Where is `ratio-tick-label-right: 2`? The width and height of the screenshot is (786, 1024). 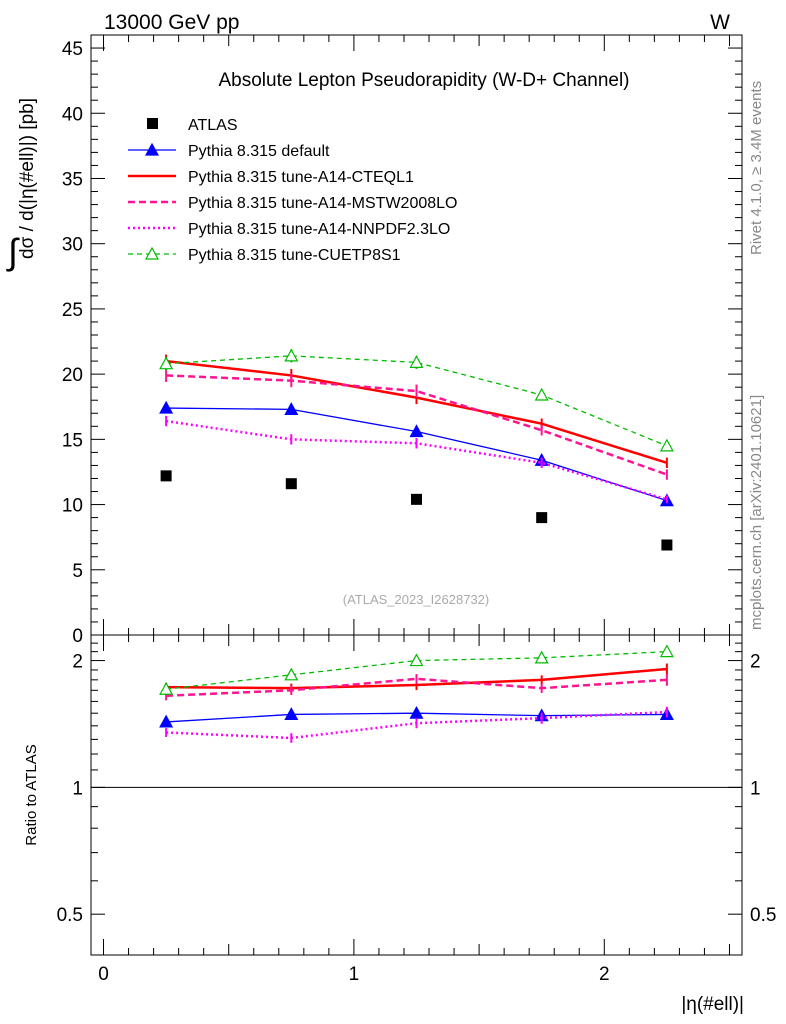 ratio-tick-label-right: 2 is located at coordinates (755, 662).